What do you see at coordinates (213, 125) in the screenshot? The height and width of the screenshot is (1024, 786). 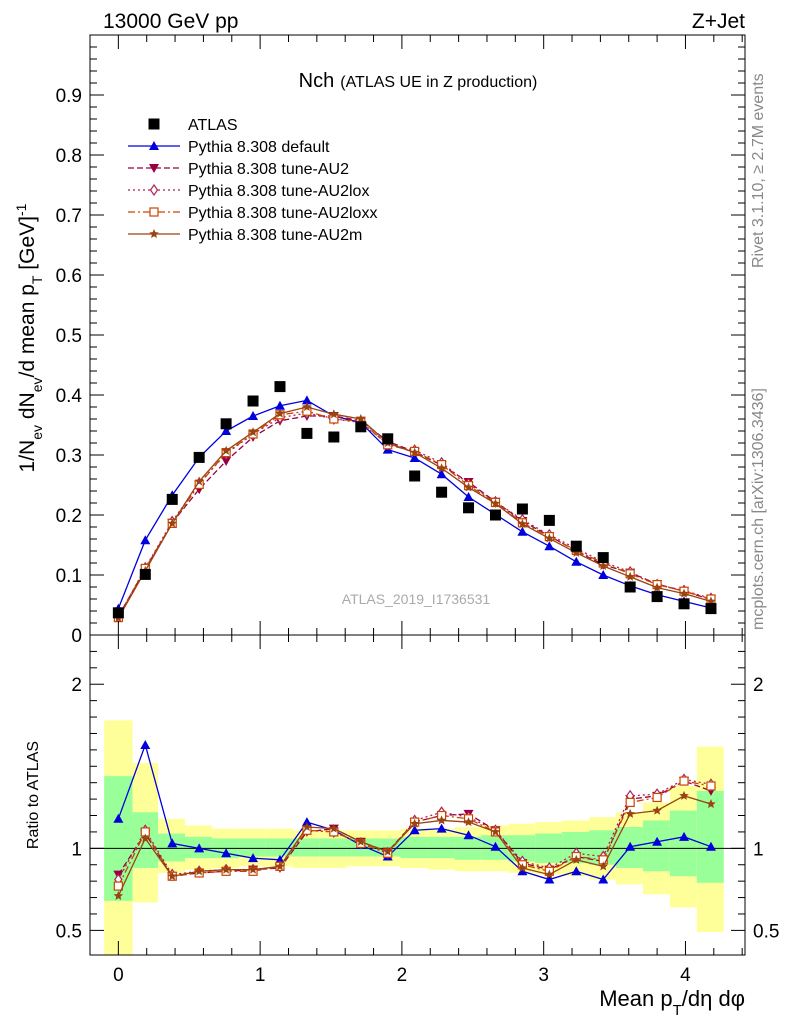 I see `legend-label-data: ATLAS` at bounding box center [213, 125].